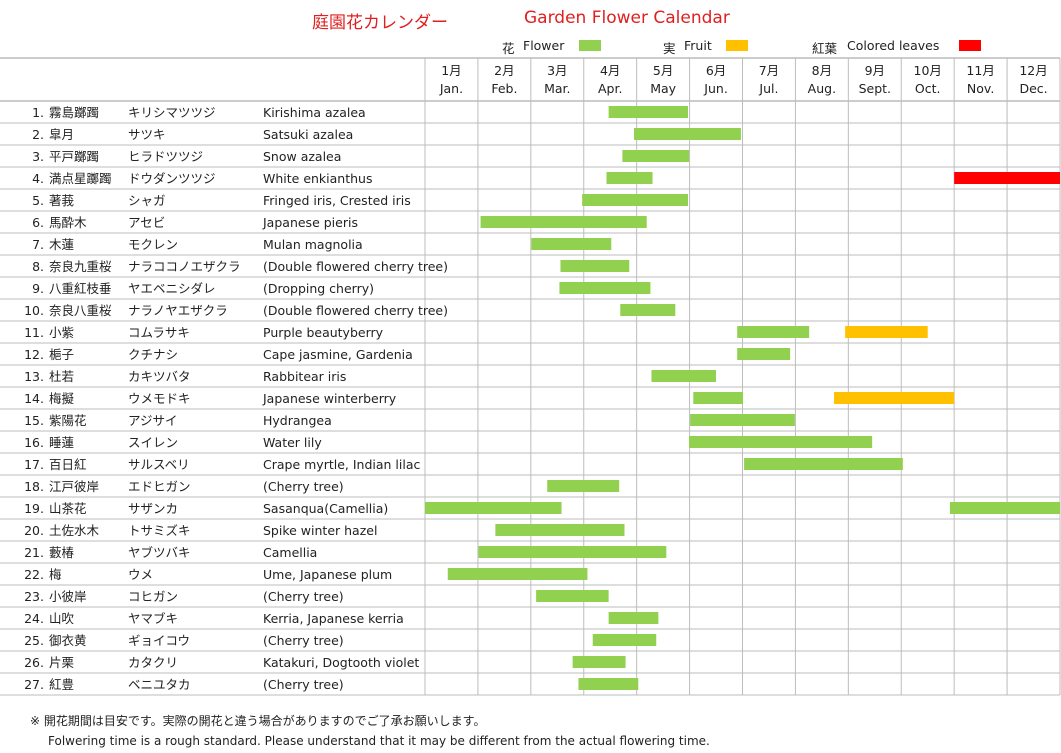 The width and height of the screenshot is (1061, 753). I want to click on row-name-kana: サルスベリ, so click(159, 464).